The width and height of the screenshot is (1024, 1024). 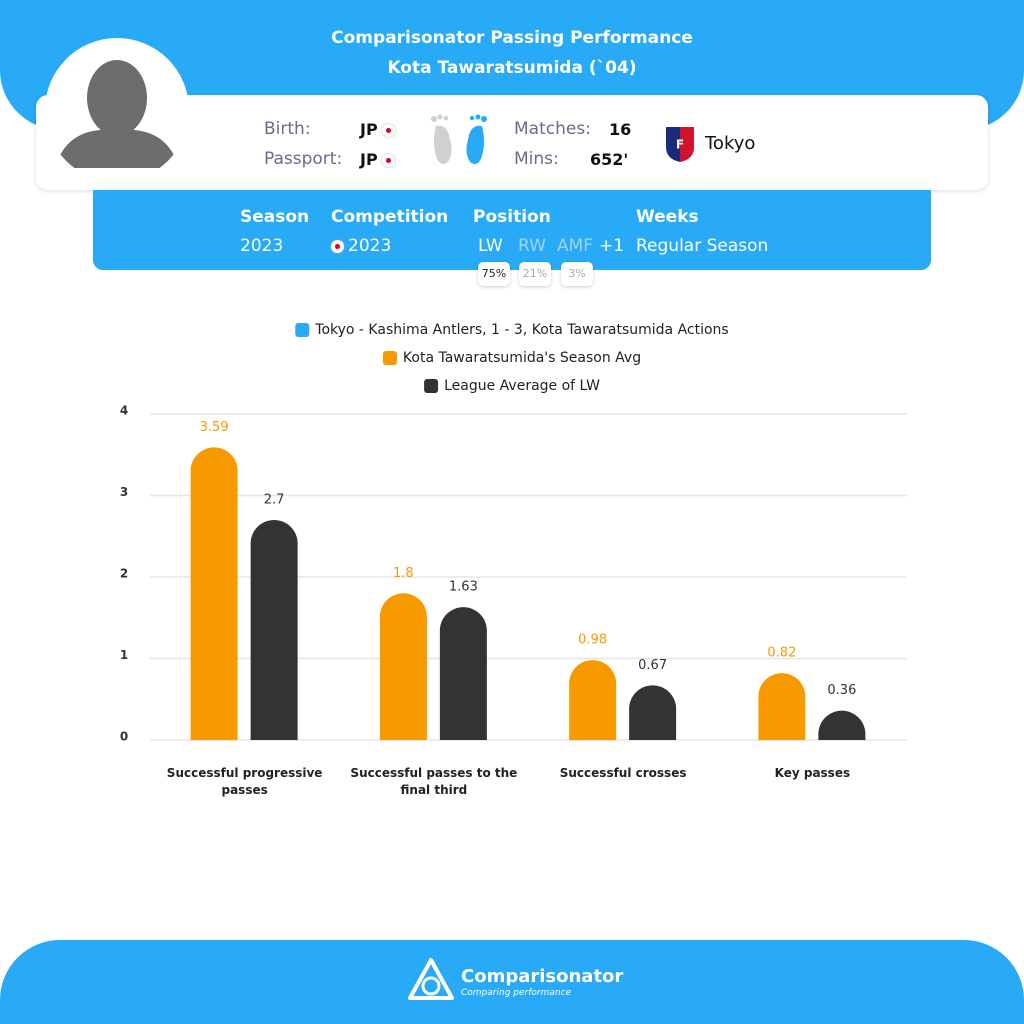 What do you see at coordinates (124, 737) in the screenshot?
I see `y-tick-label: 0` at bounding box center [124, 737].